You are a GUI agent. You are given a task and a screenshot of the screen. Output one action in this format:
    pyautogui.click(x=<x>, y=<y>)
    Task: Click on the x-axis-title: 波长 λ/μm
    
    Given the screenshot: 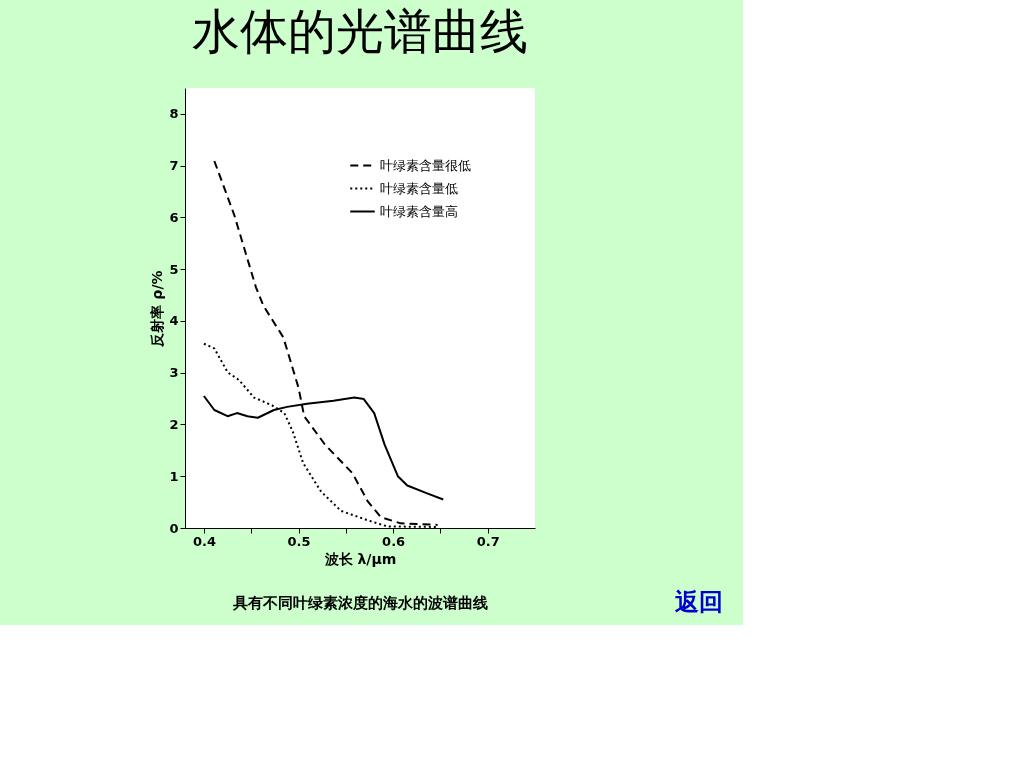 What is the action you would take?
    pyautogui.click(x=360, y=558)
    